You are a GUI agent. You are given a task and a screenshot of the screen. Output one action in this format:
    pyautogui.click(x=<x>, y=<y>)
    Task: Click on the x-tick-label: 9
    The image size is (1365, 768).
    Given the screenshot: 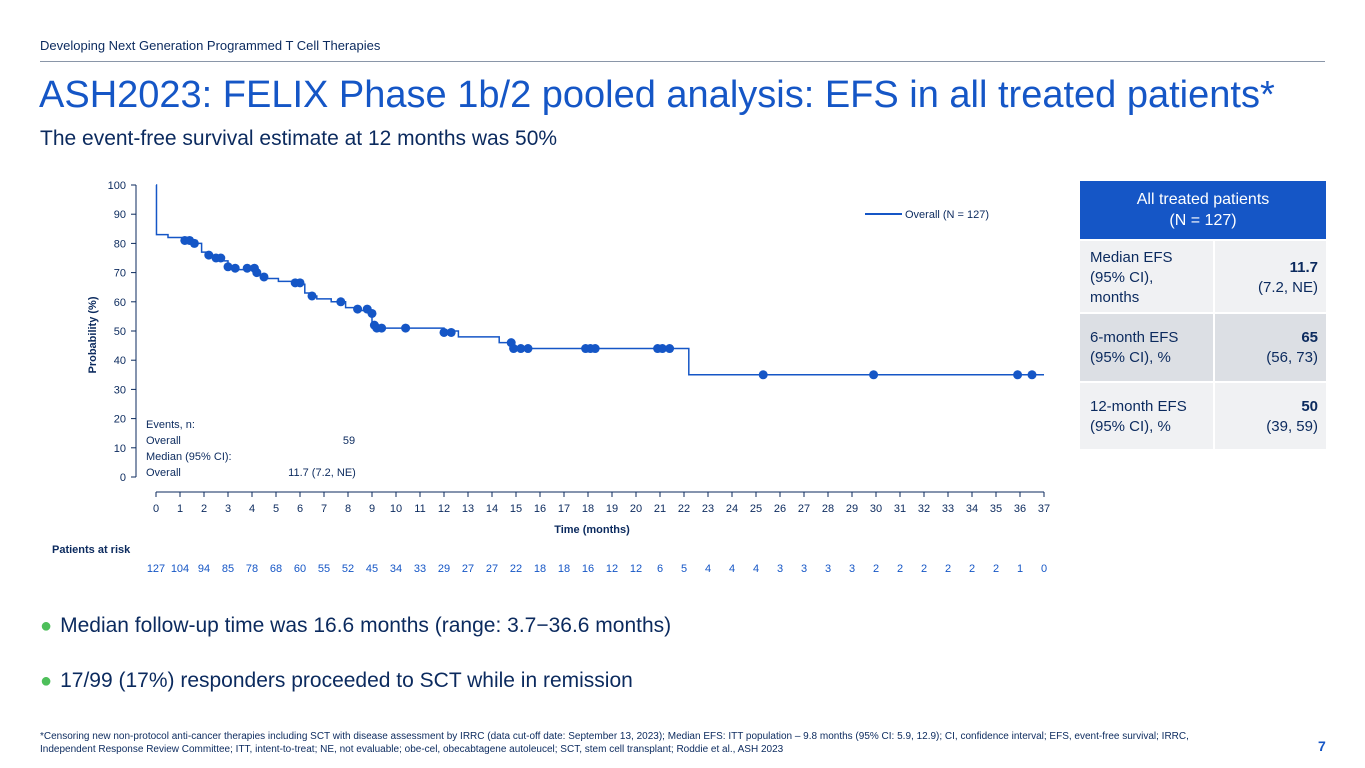 What is the action you would take?
    pyautogui.click(x=372, y=509)
    